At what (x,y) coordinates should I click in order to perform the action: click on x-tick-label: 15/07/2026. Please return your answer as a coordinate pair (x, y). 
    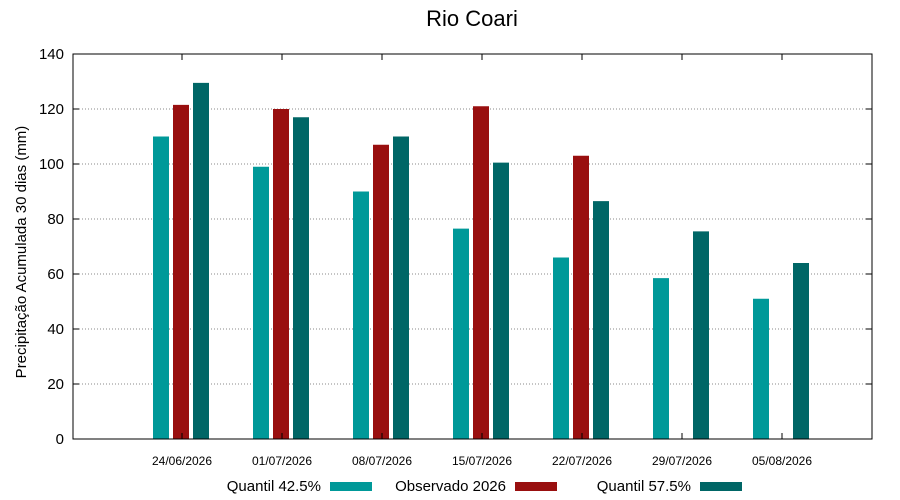
    Looking at the image, I should click on (482, 461).